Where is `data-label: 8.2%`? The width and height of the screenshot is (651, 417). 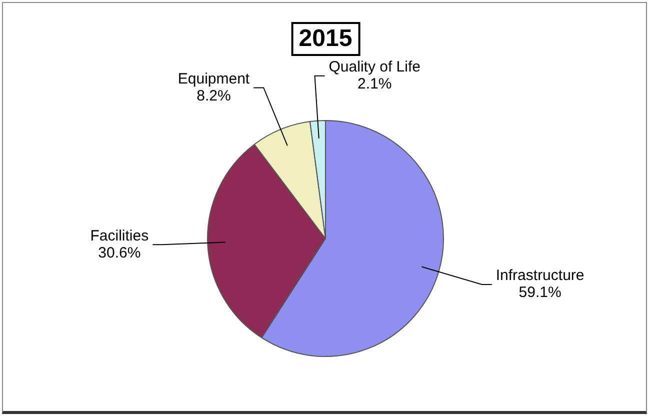 data-label: 8.2% is located at coordinates (213, 95).